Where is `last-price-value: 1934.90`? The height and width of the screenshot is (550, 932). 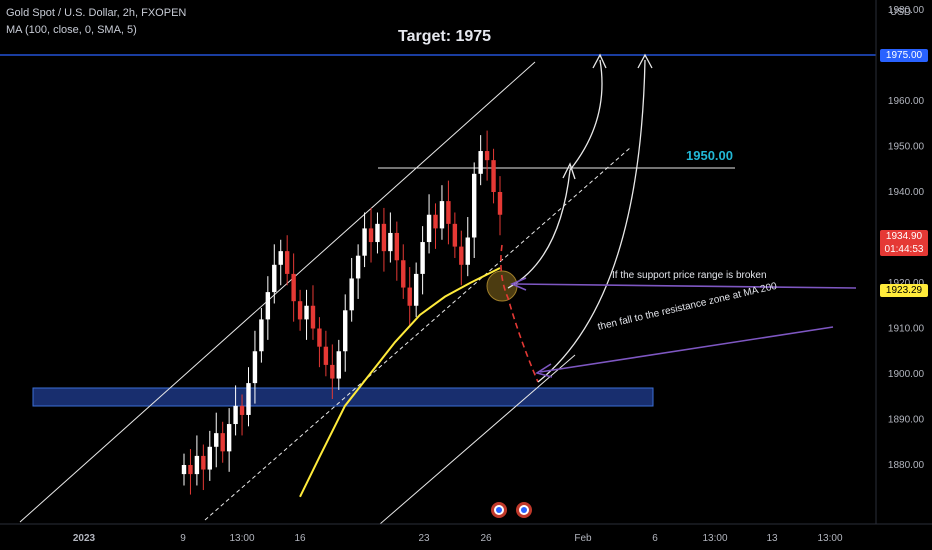
last-price-value: 1934.90 is located at coordinates (904, 236).